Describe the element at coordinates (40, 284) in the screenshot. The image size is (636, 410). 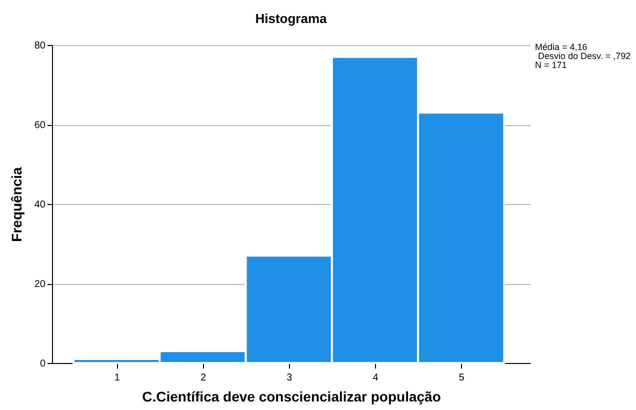
I see `y-tick-label: 20` at that location.